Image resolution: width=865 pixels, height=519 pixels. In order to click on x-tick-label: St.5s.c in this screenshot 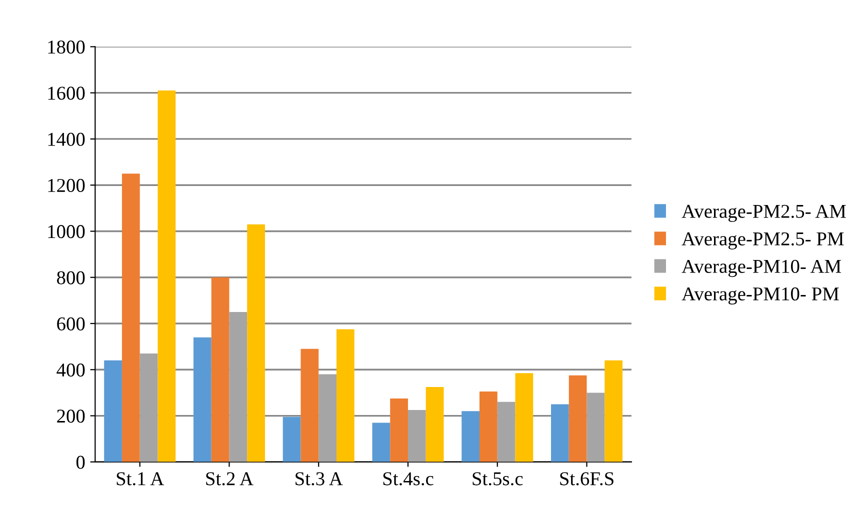, I will do `click(497, 479)`.